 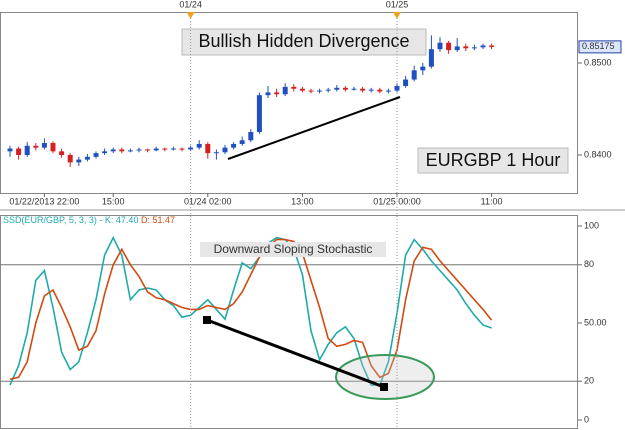 What do you see at coordinates (190, 4) in the screenshot?
I see `marker-label: 01/24` at bounding box center [190, 4].